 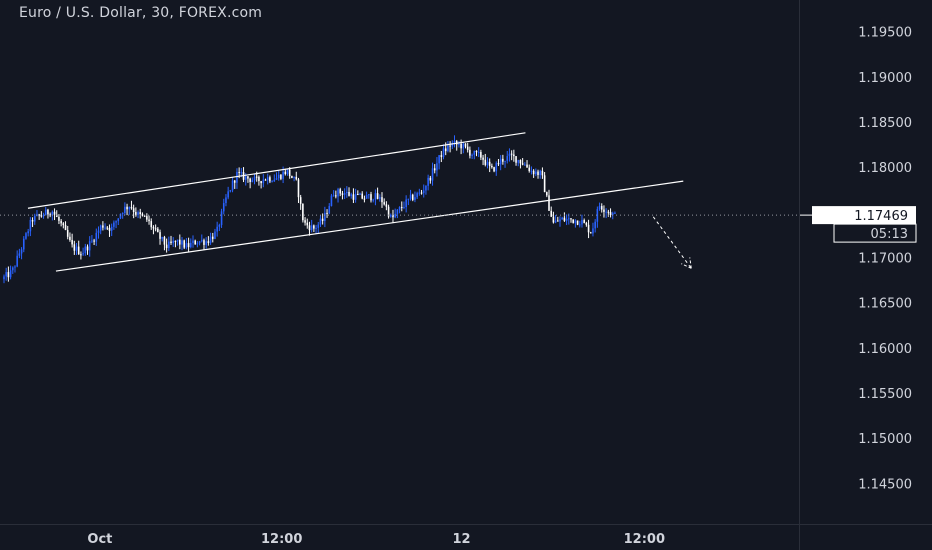 I want to click on forecast-arrow, so click(x=672, y=242).